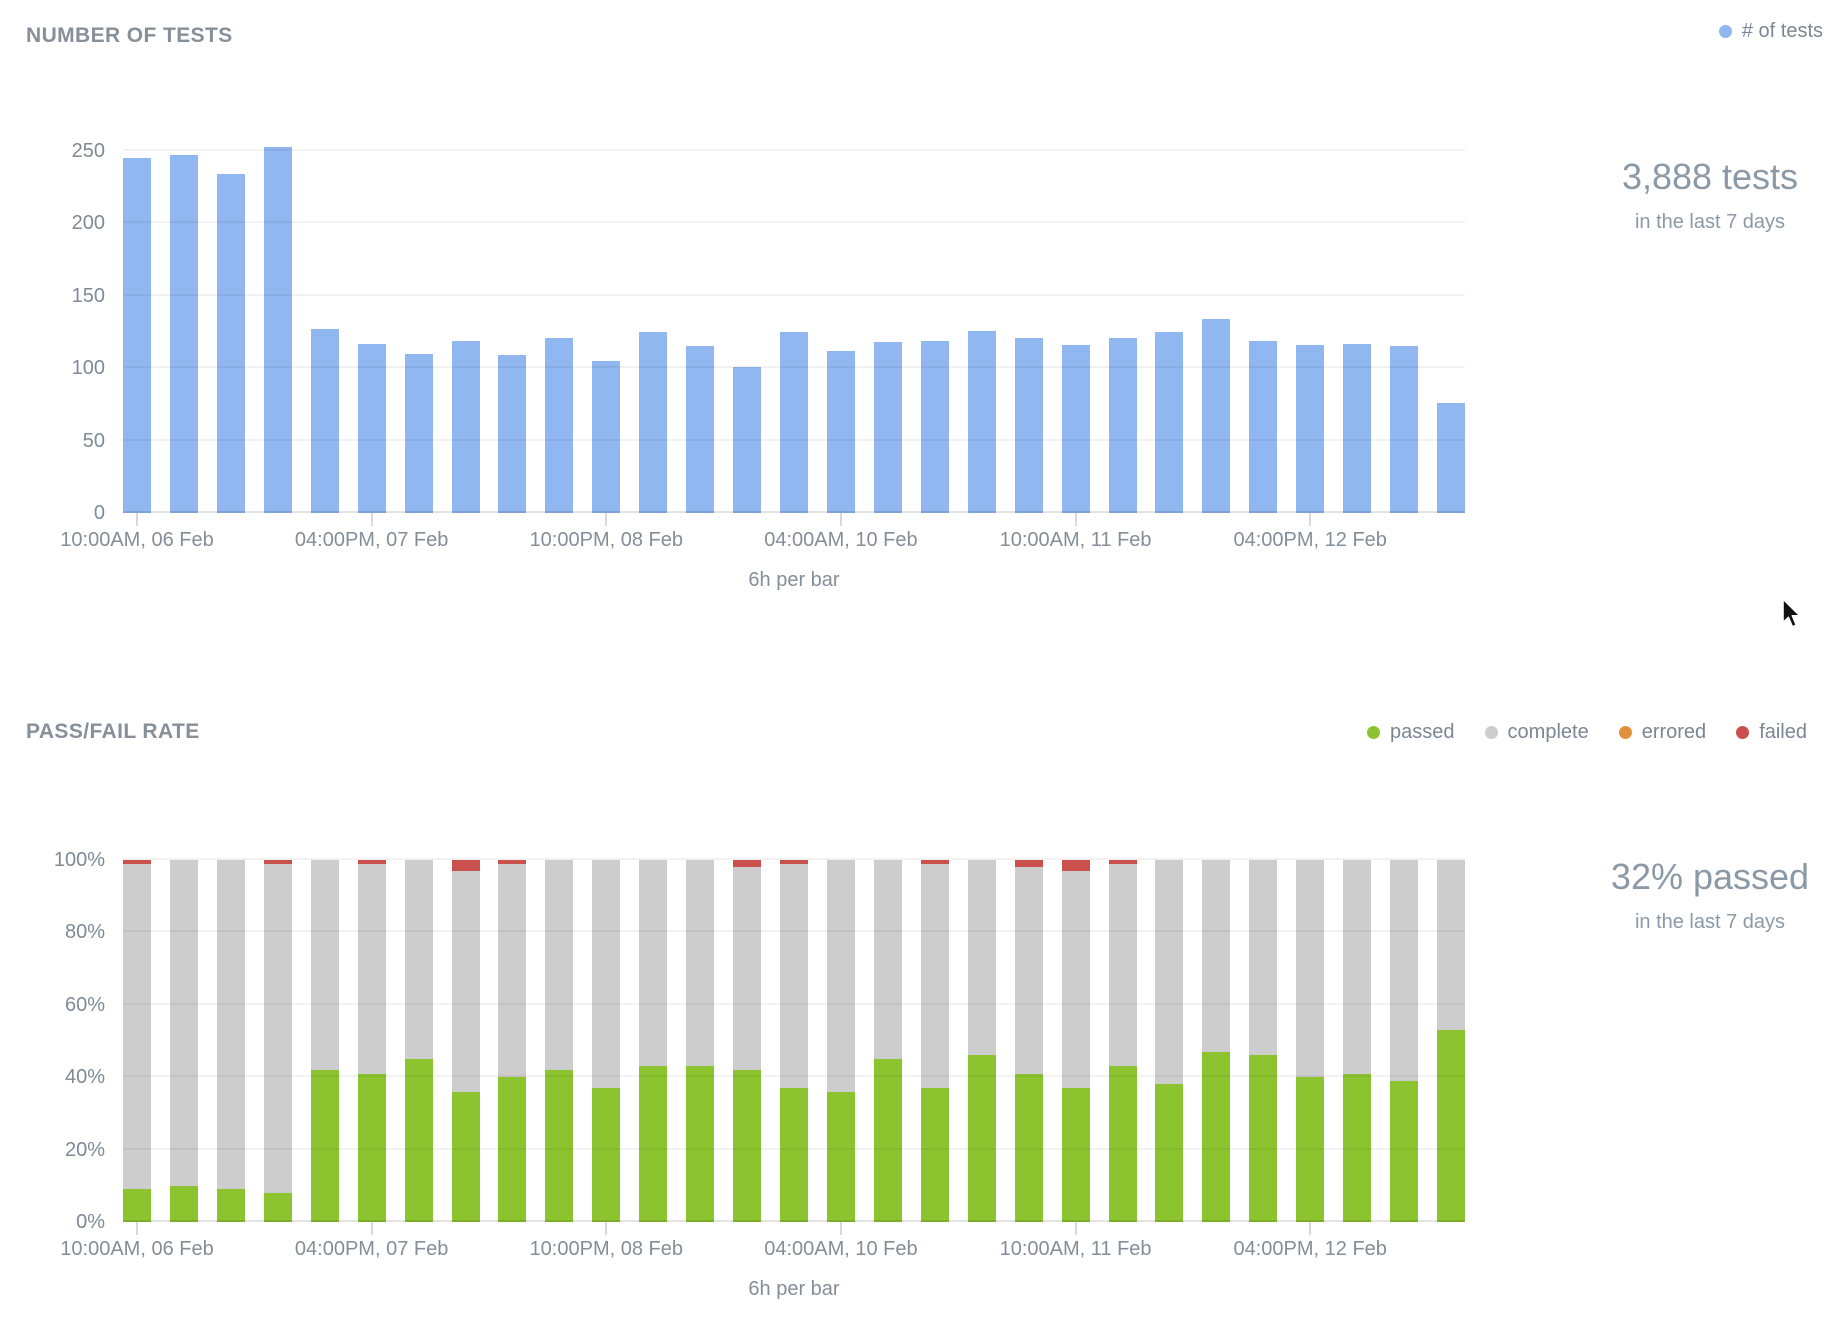 Image resolution: width=1841 pixels, height=1332 pixels. Describe the element at coordinates (1536, 732) in the screenshot. I see `legend-item-complete: complete` at that location.